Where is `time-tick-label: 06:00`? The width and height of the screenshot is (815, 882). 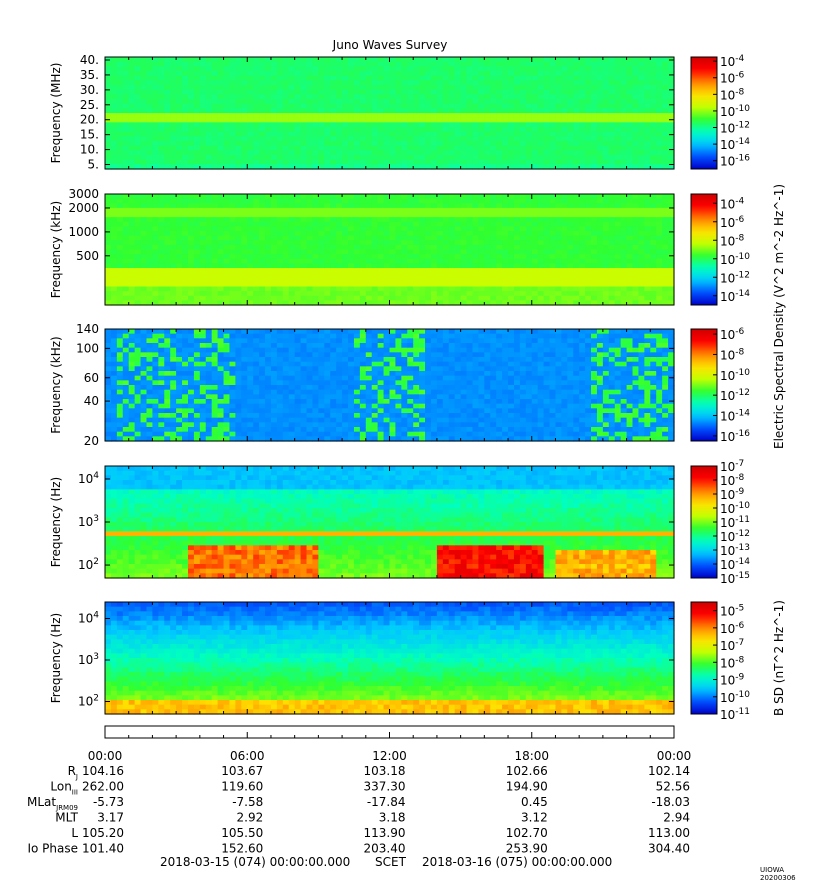
time-tick-label: 06:00 is located at coordinates (247, 756).